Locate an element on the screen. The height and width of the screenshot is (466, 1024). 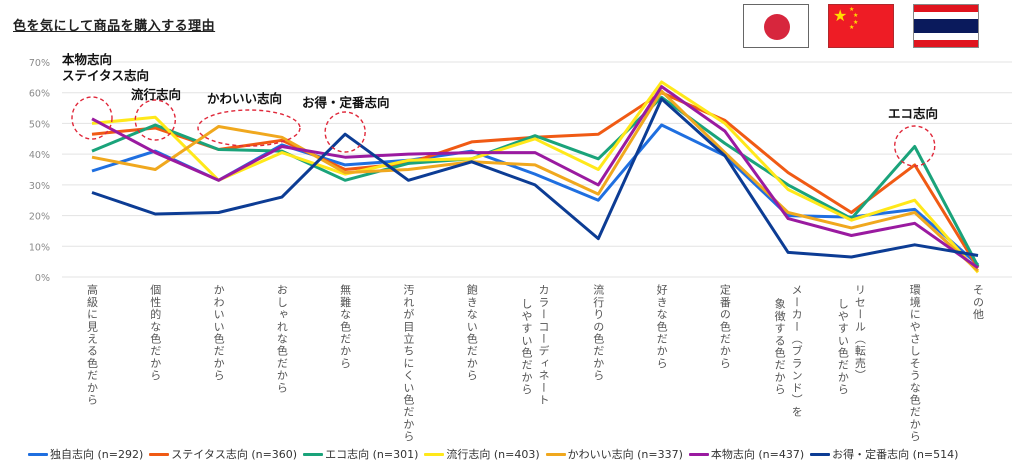
x-tick-label: リセール（転売） しやすい色だから is located at coordinates (851, 340).